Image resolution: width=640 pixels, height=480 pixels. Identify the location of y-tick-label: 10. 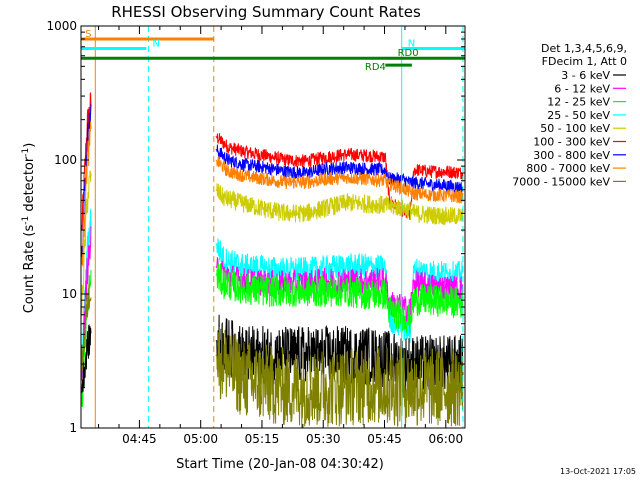
(69, 294).